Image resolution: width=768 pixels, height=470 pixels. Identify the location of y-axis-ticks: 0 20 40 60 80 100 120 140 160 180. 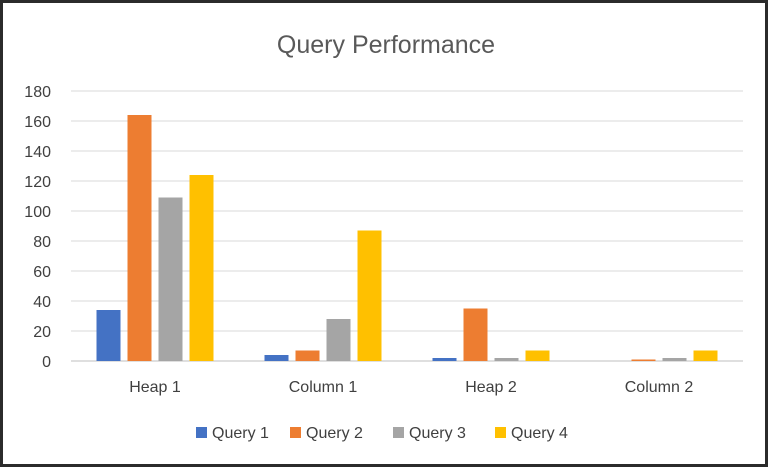
(37, 227).